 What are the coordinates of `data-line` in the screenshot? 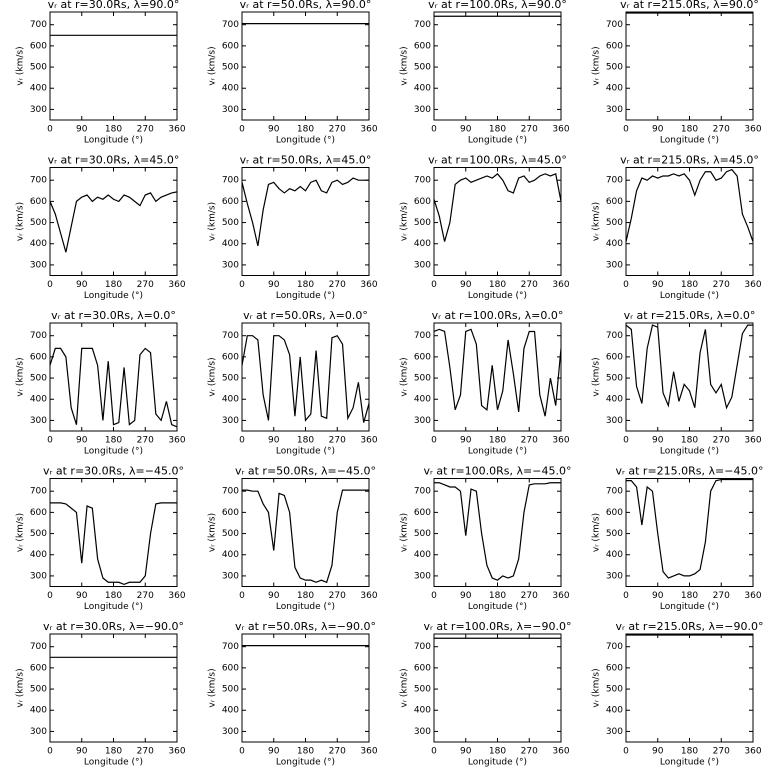 It's located at (113, 222).